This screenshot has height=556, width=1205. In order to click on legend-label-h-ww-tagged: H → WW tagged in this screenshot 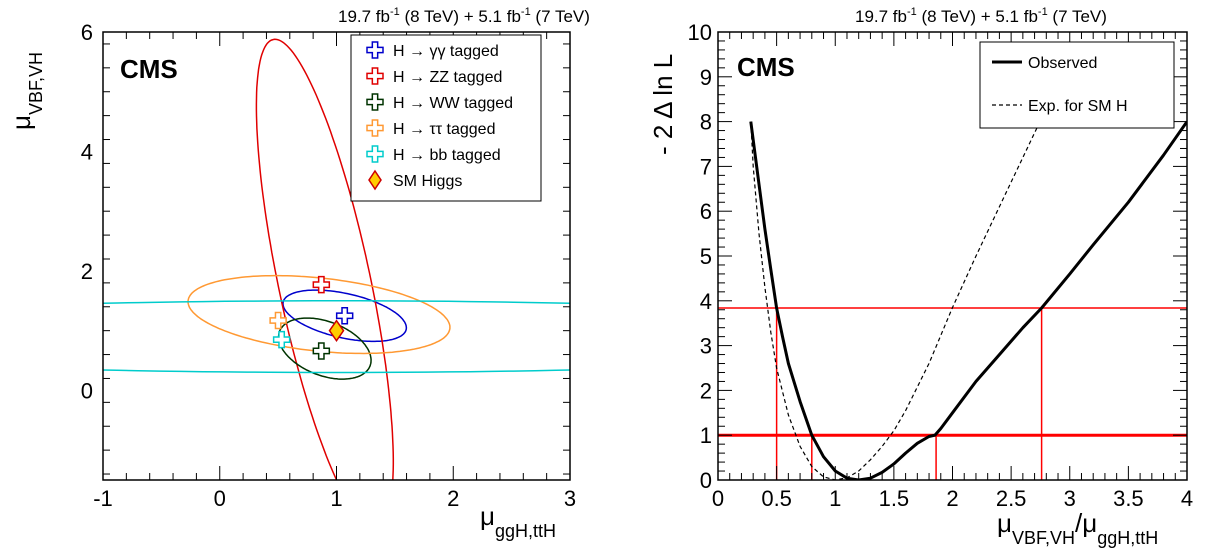, I will do `click(453, 103)`.